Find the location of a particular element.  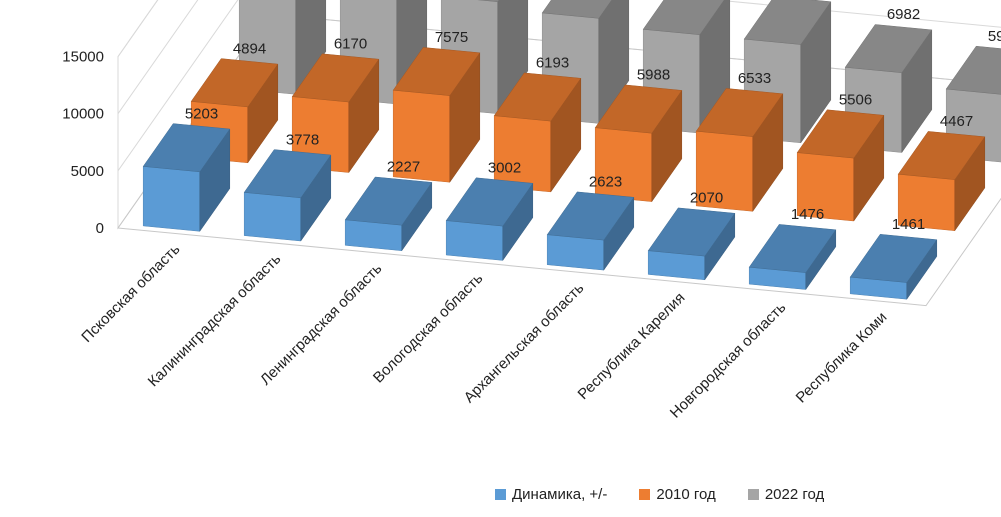

gridline is located at coordinates (158, 57).